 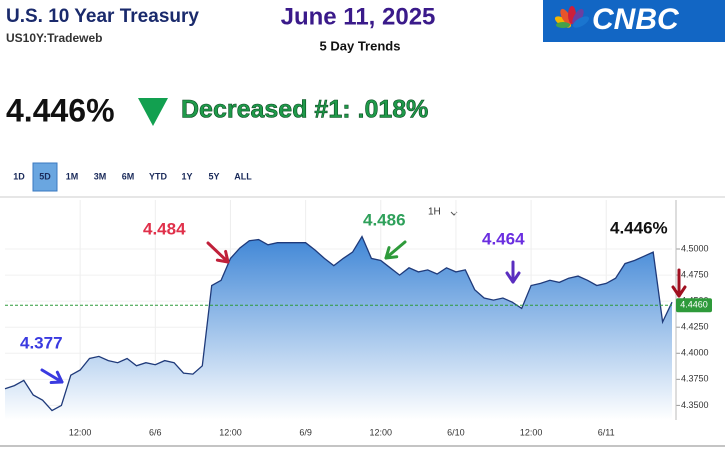 I want to click on y-tick-label: 4.4750, so click(x=695, y=274).